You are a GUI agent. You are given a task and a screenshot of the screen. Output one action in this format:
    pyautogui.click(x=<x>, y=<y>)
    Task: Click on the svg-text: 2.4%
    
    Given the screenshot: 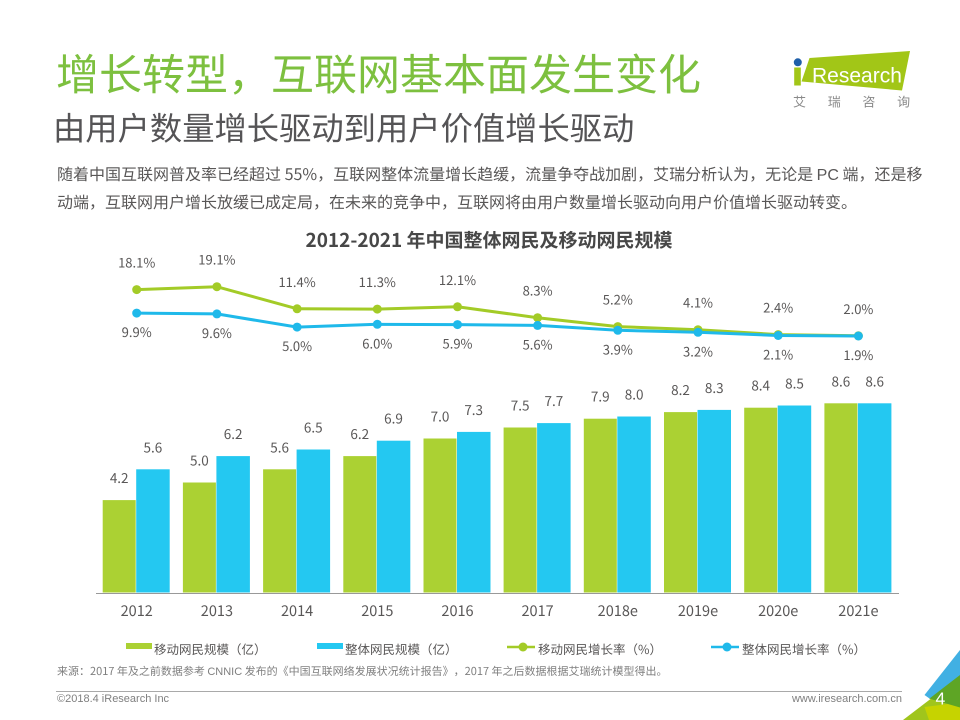 What is the action you would take?
    pyautogui.click(x=778, y=307)
    